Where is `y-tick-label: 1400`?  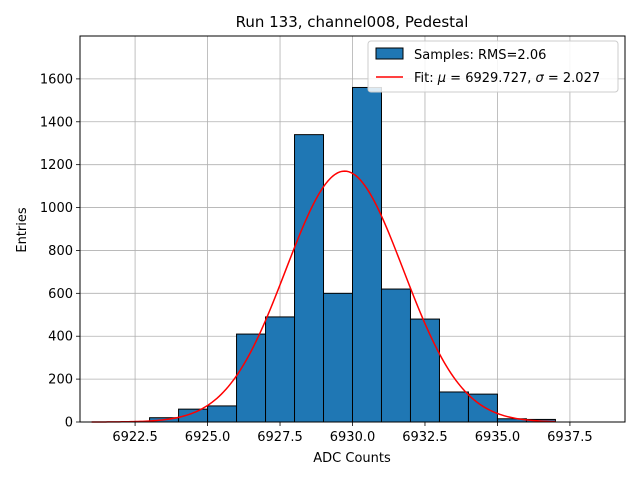
y-tick-label: 1400 is located at coordinates (56, 122).